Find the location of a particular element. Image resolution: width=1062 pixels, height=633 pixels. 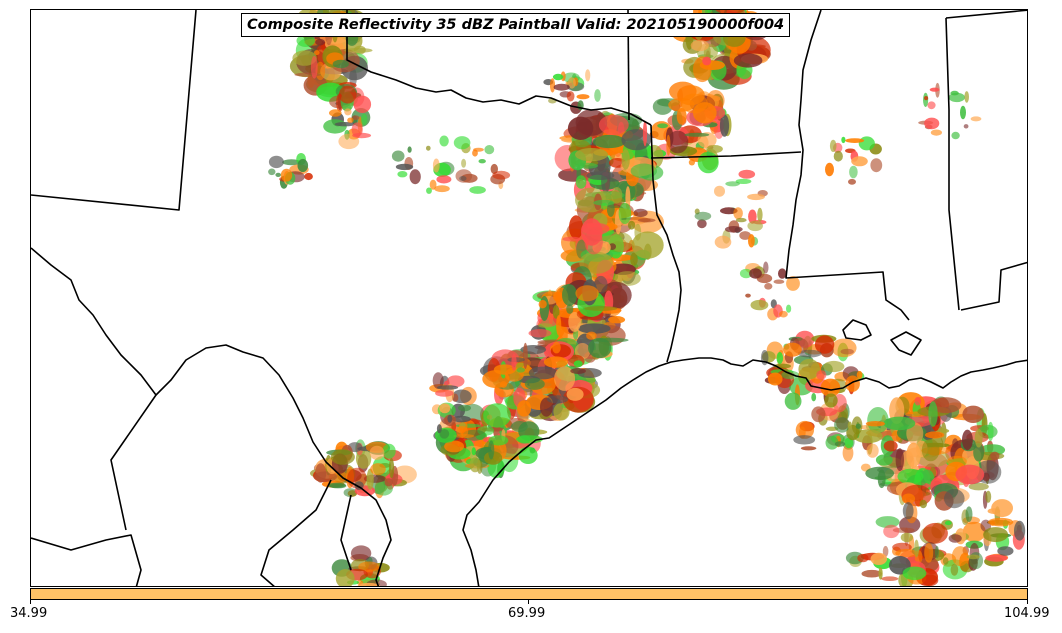

nm-border is located at coordinates (114, 110).